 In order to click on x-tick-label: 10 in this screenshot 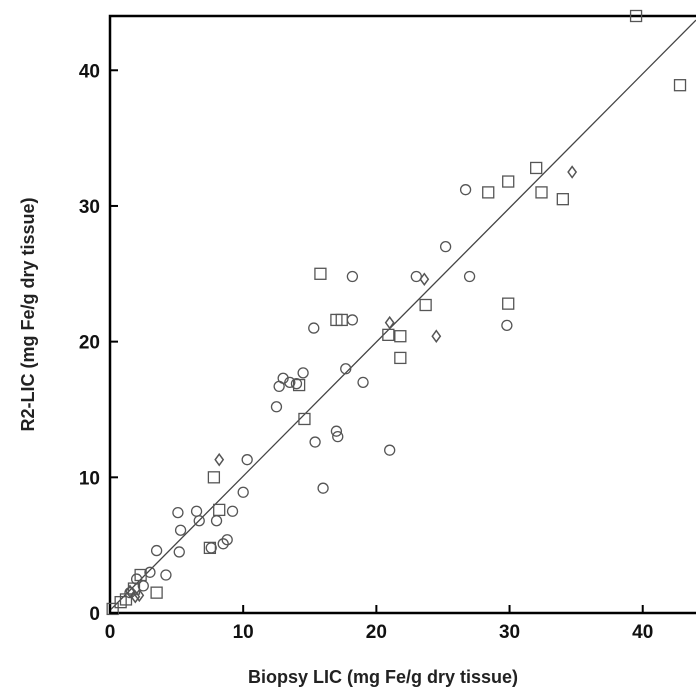, I will do `click(243, 632)`.